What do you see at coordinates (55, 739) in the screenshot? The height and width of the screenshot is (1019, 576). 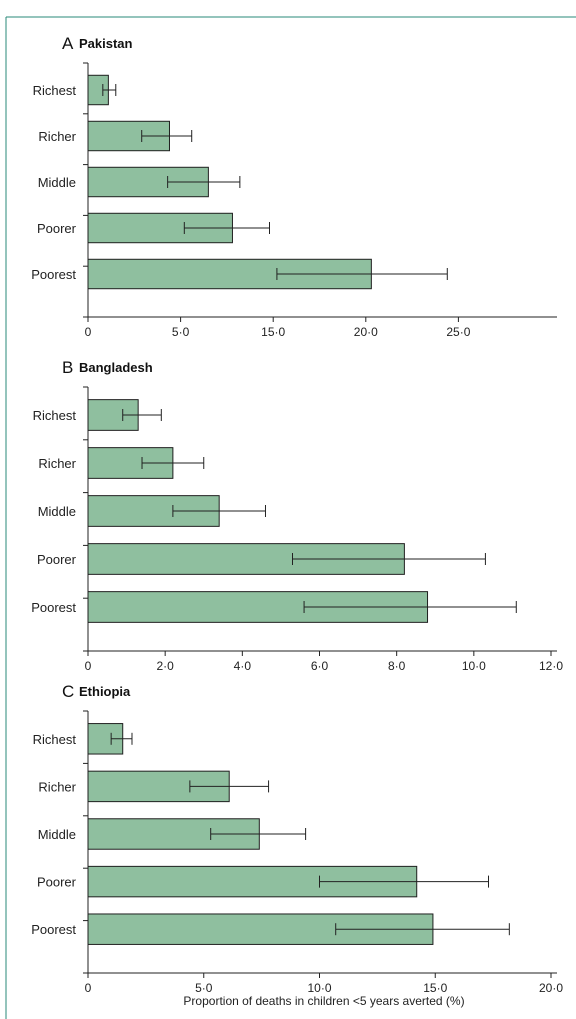 I see `panel-c-category-label: Richest` at bounding box center [55, 739].